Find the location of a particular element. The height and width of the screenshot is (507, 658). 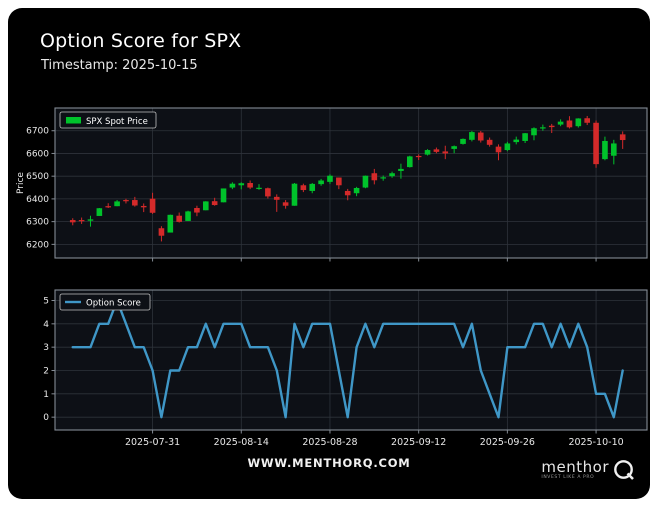

spot-price-legend-box is located at coordinates (108, 120).